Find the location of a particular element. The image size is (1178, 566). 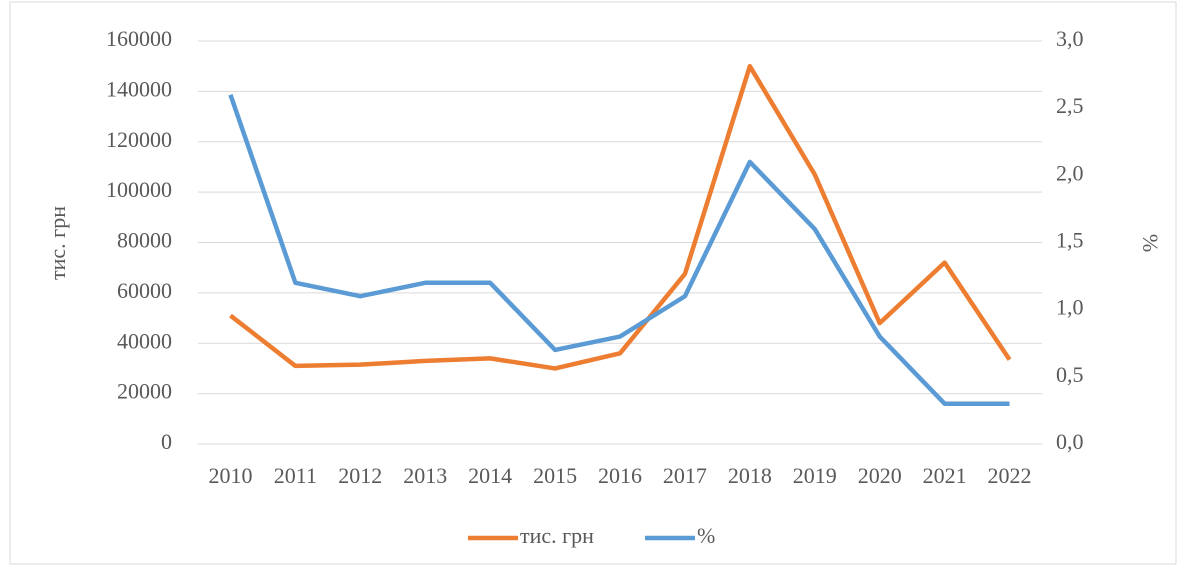

x-tick-label: 2020 is located at coordinates (880, 475).